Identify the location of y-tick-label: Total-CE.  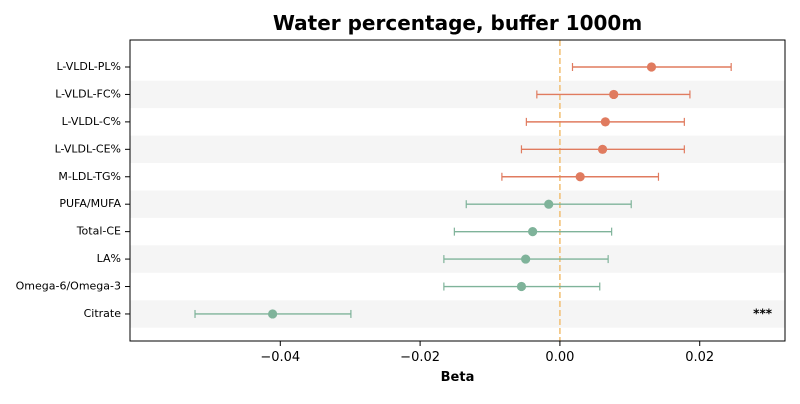
(98, 231).